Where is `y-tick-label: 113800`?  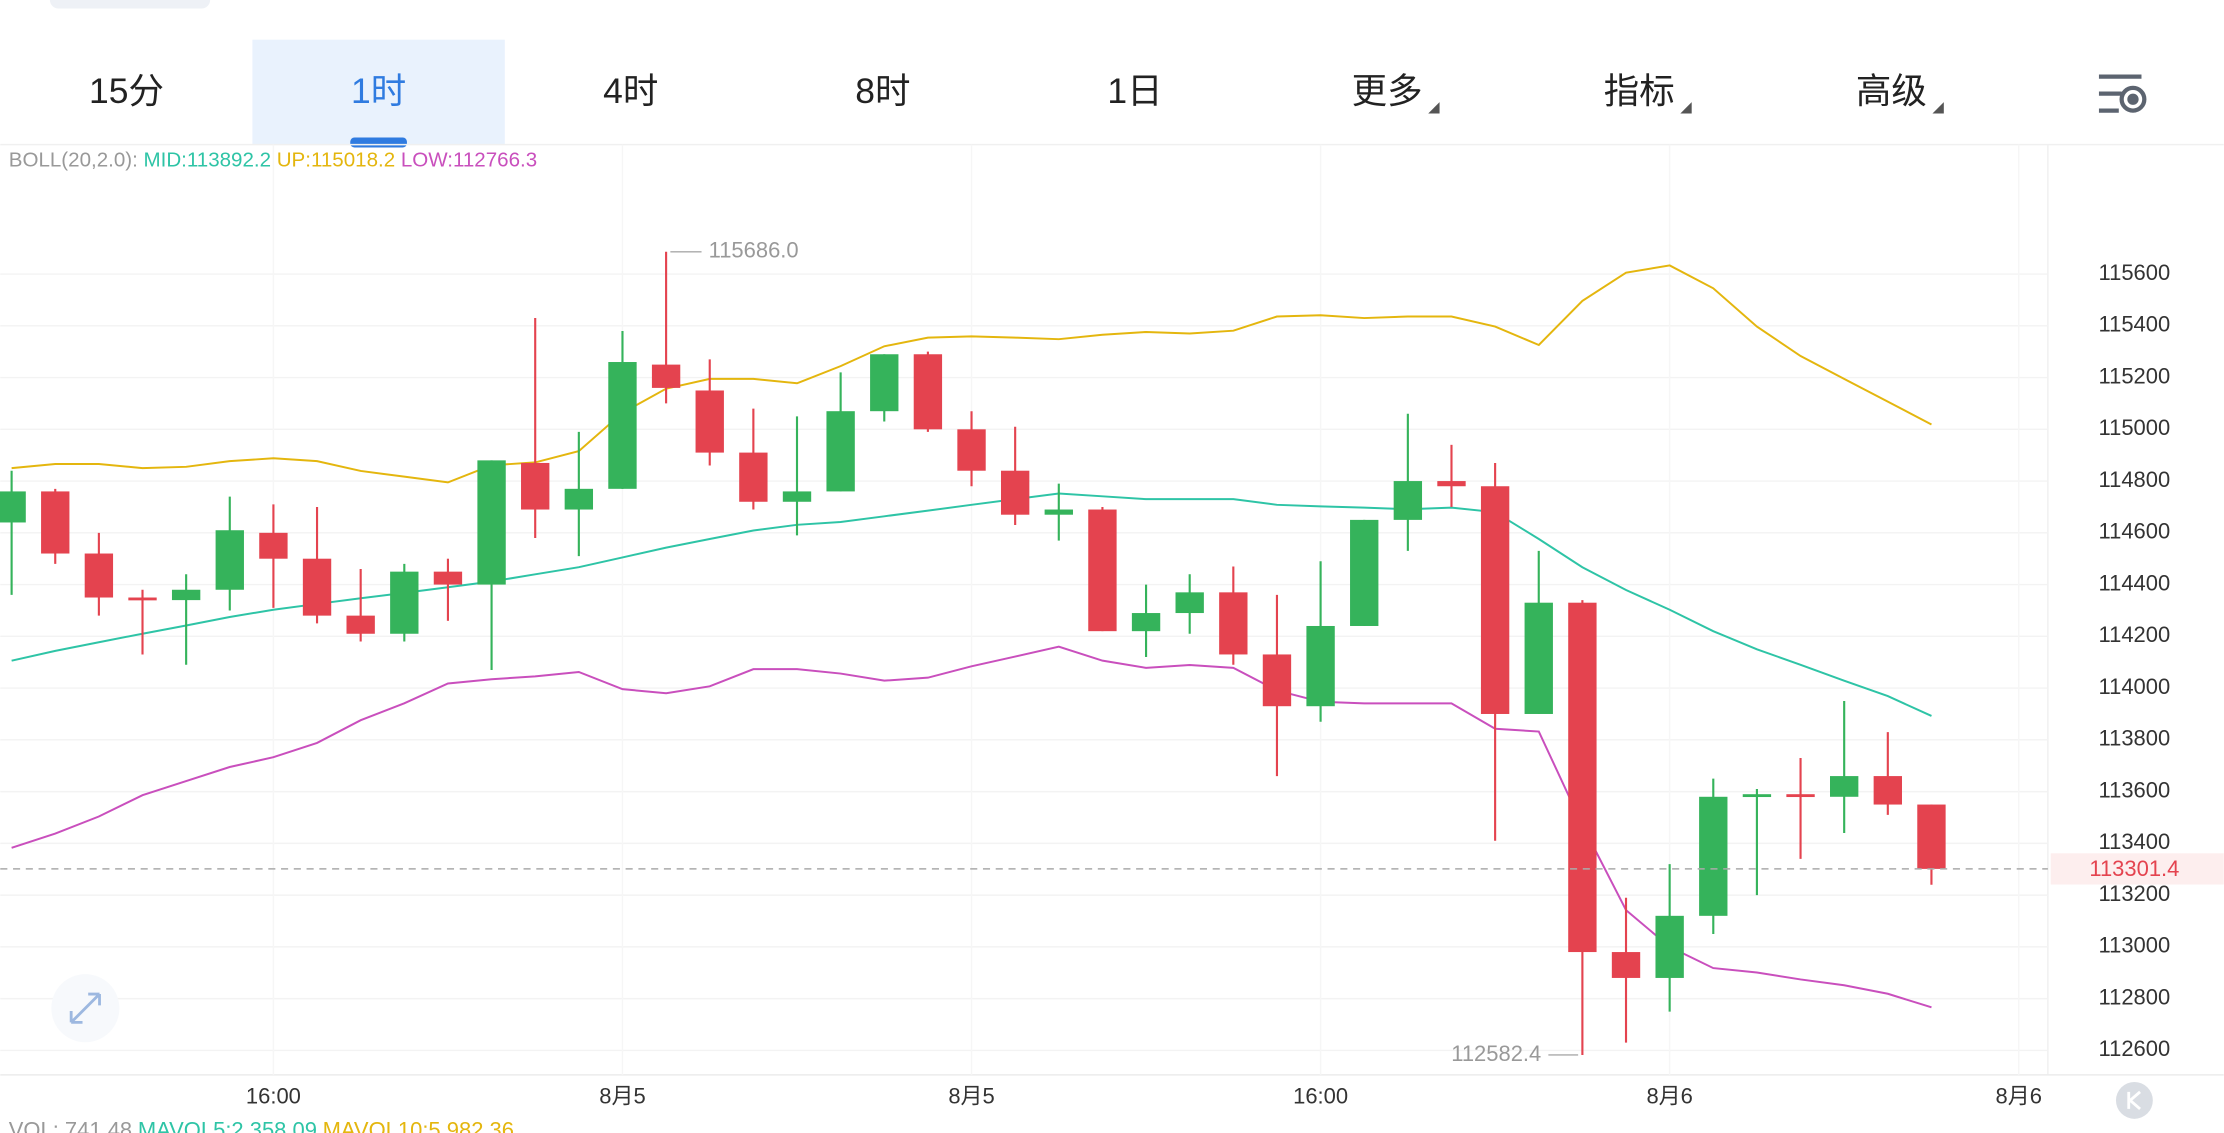 y-tick-label: 113800 is located at coordinates (2135, 738).